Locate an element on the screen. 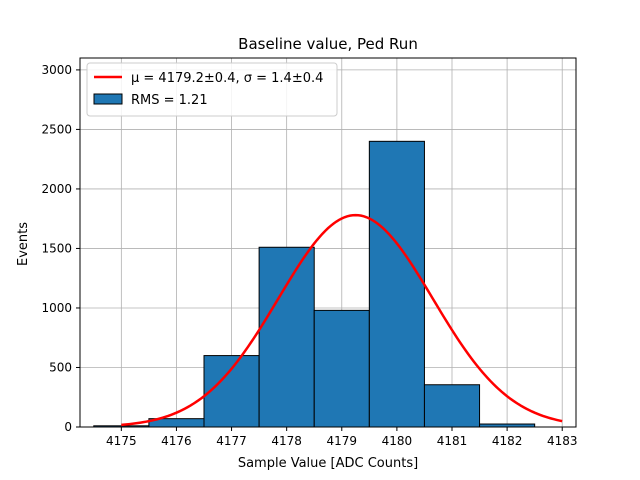 This screenshot has width=640, height=480. legend-histogram-label: RMS = 1.21 is located at coordinates (169, 100).